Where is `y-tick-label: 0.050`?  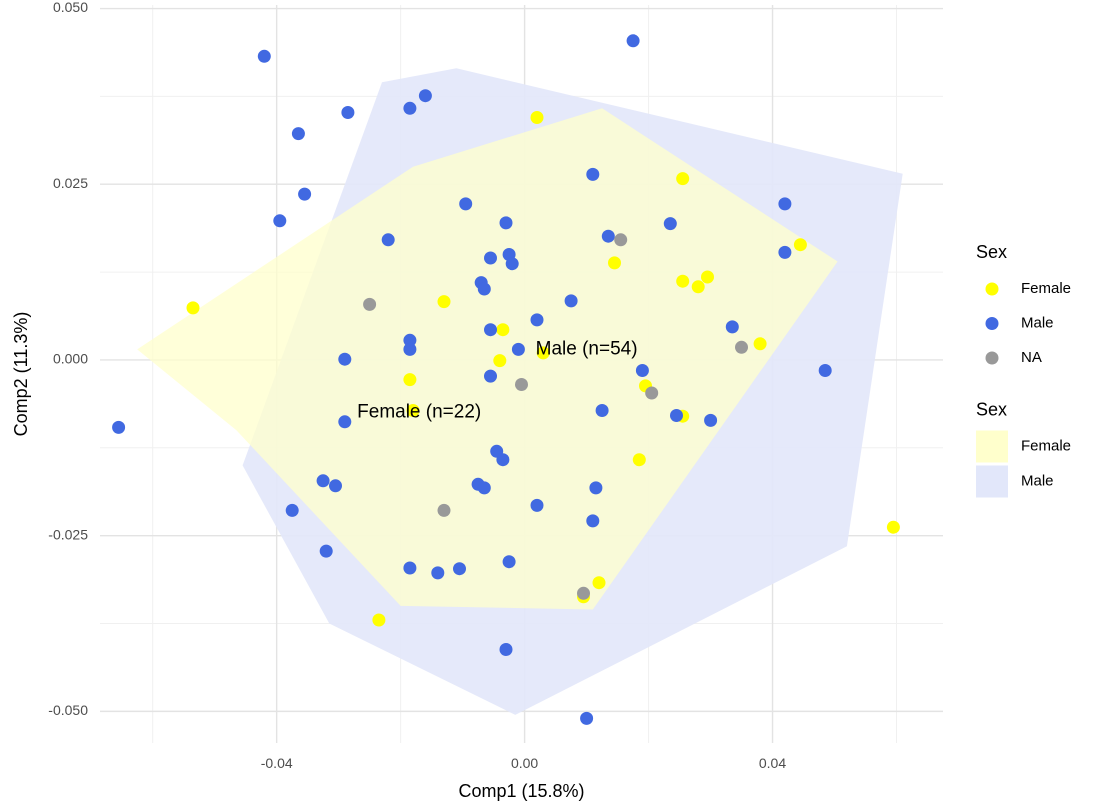 y-tick-label: 0.050 is located at coordinates (70, 7).